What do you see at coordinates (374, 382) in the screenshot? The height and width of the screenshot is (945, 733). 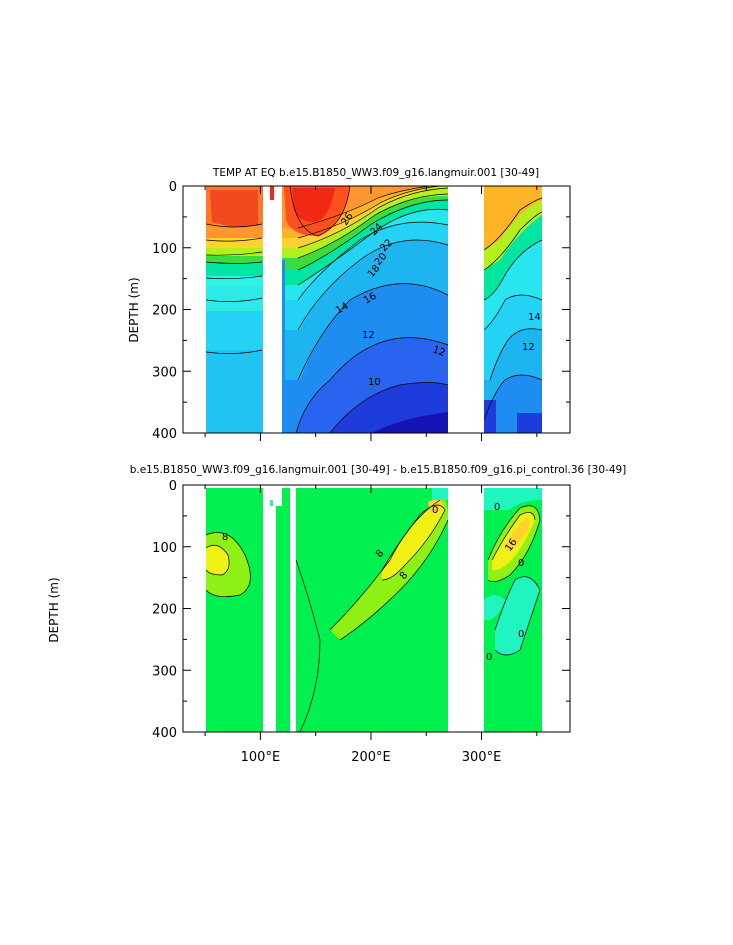 I see `contour-label: 10` at bounding box center [374, 382].